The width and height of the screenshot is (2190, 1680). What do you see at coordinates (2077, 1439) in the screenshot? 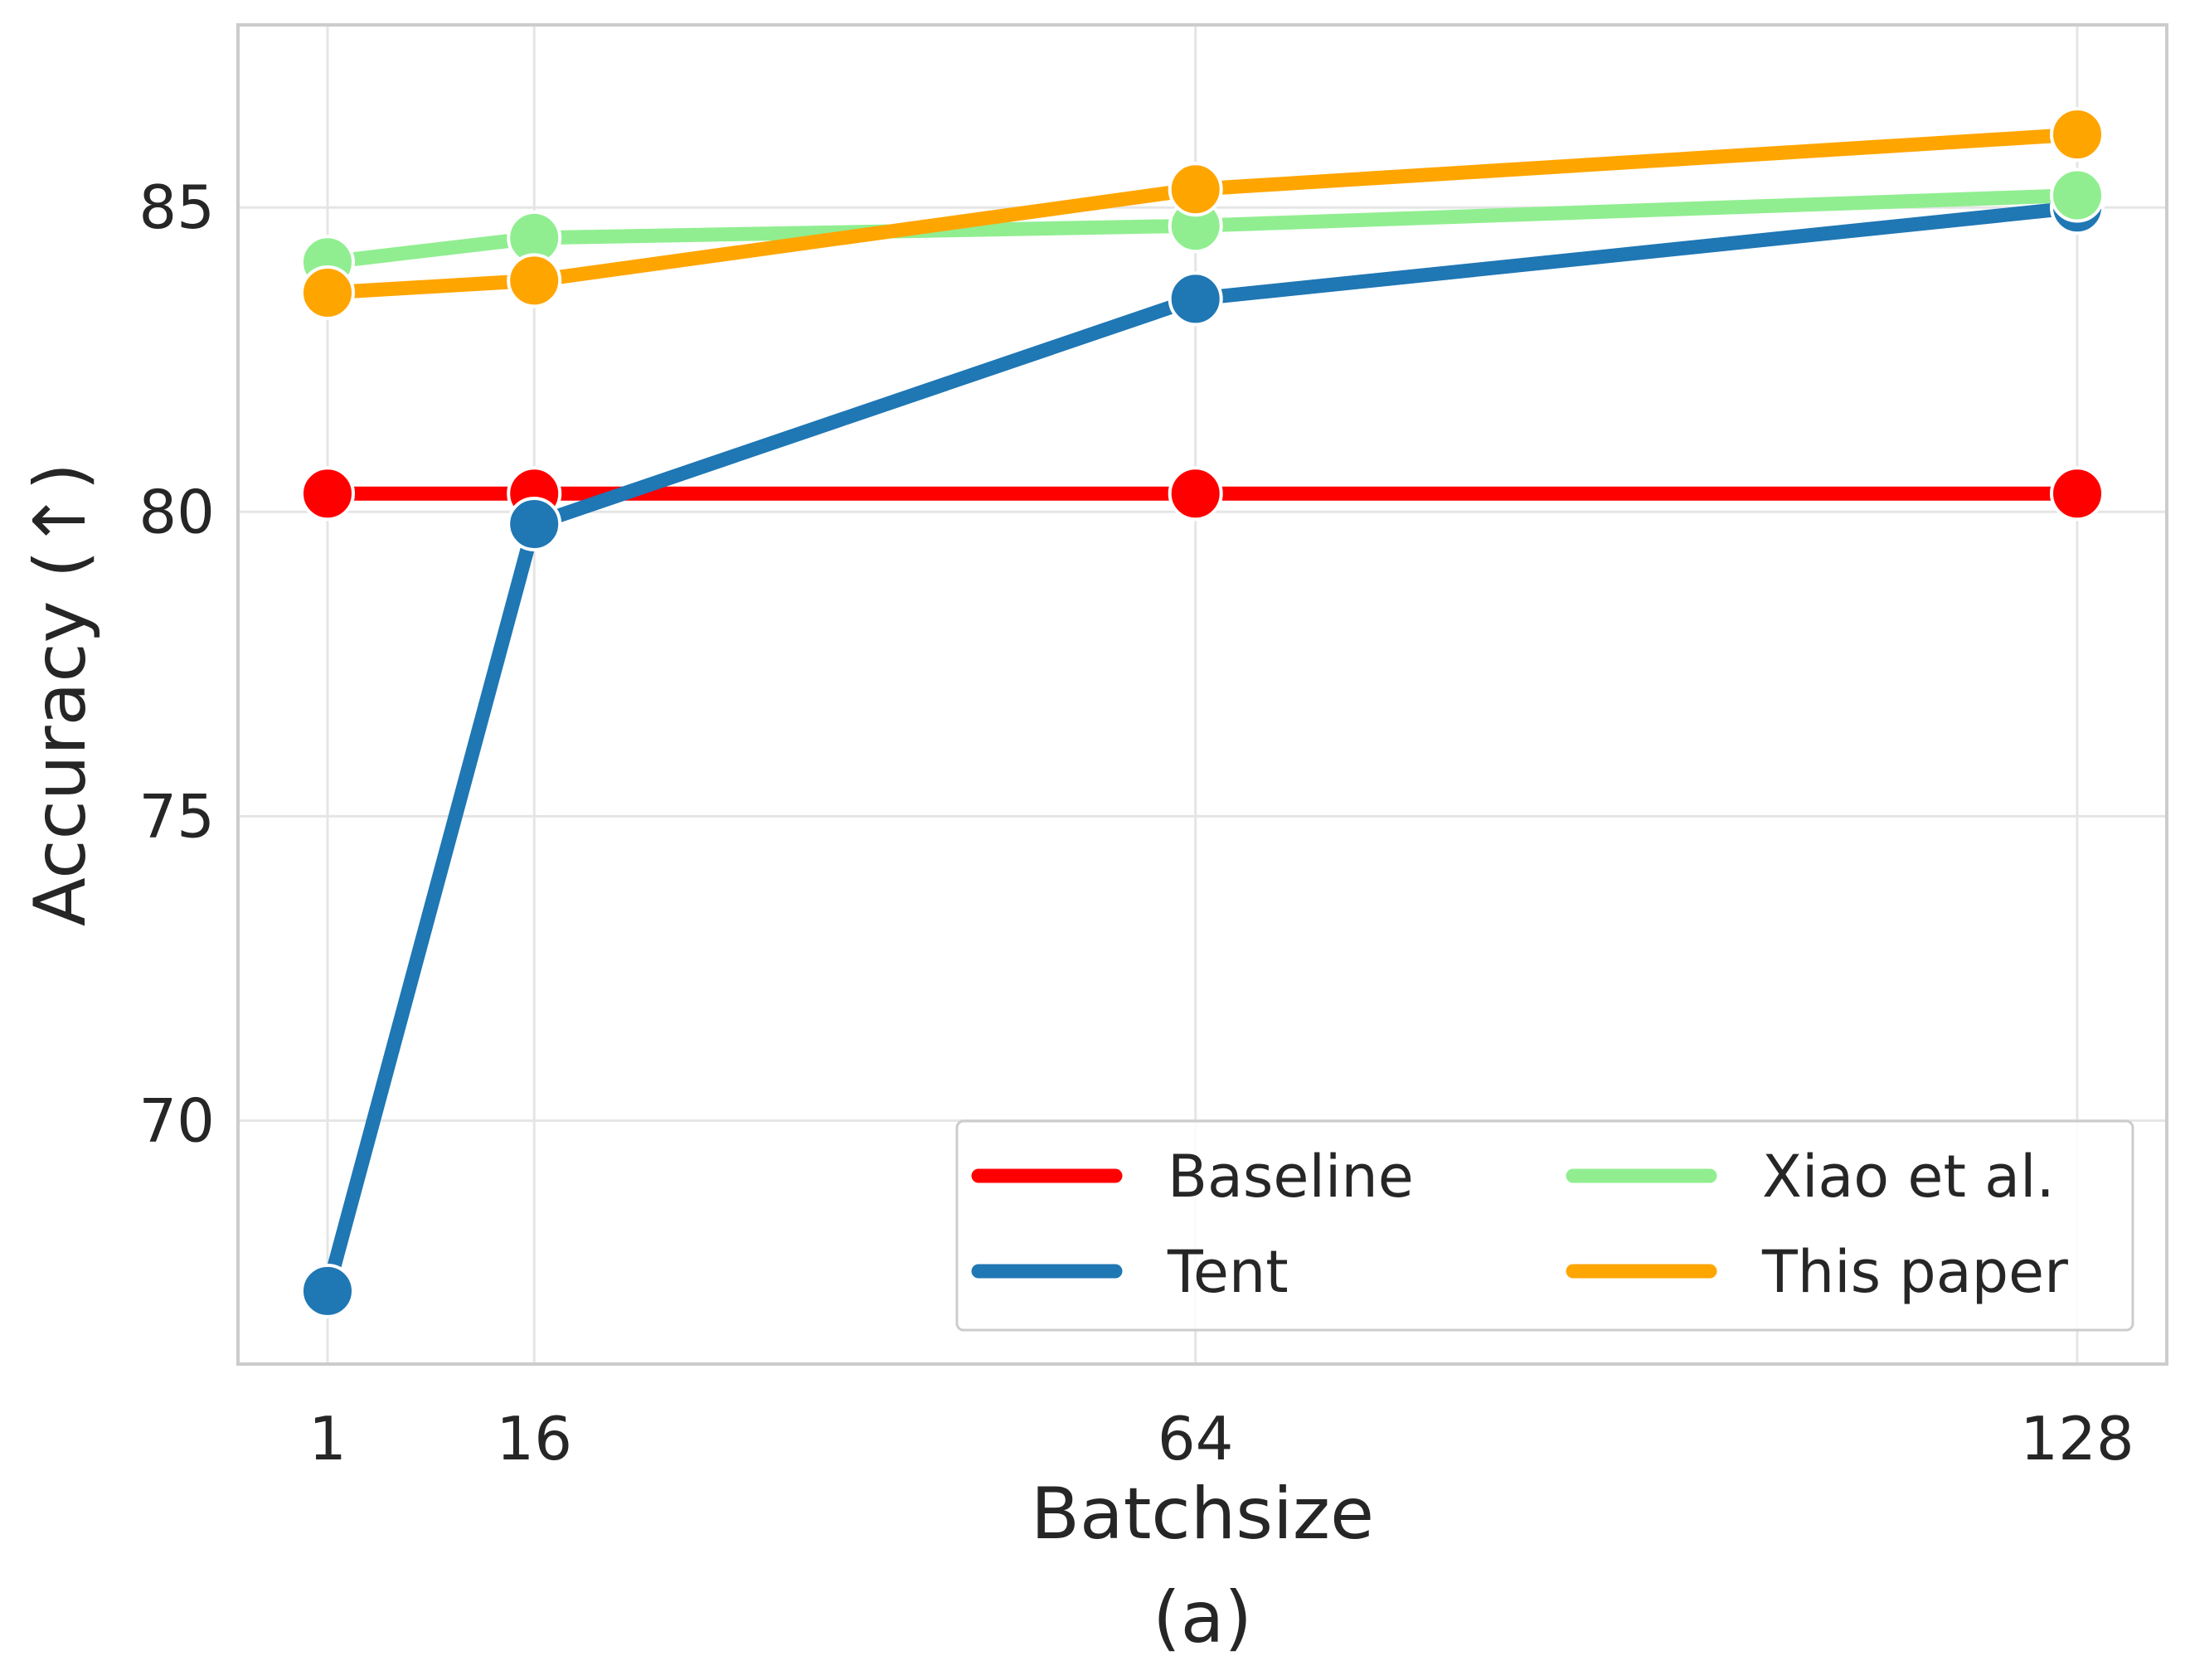
I see `x-tick-label: 128` at bounding box center [2077, 1439].